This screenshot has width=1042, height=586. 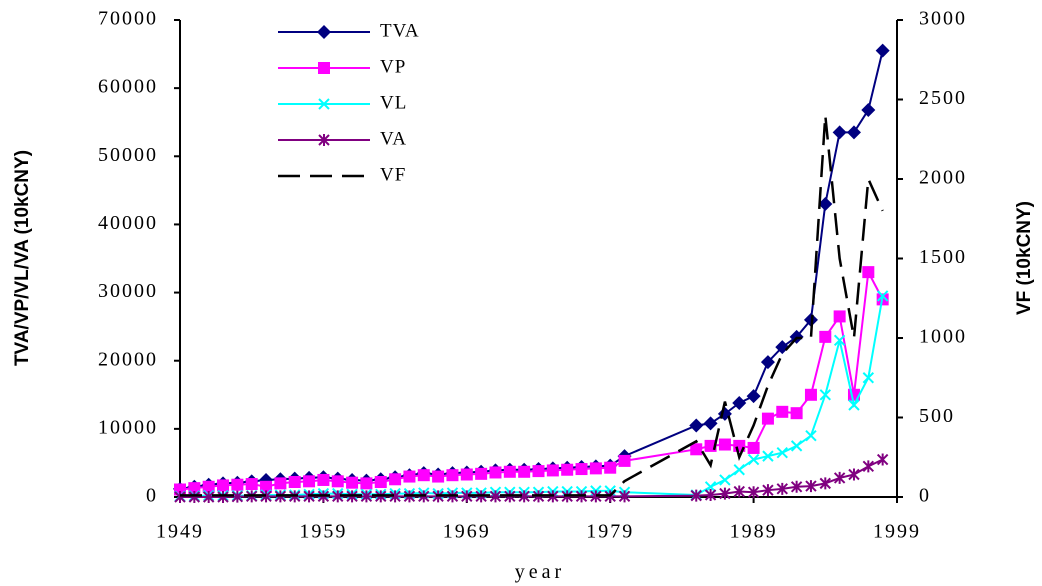 I want to click on x-tick-label: 1949, so click(x=180, y=532).